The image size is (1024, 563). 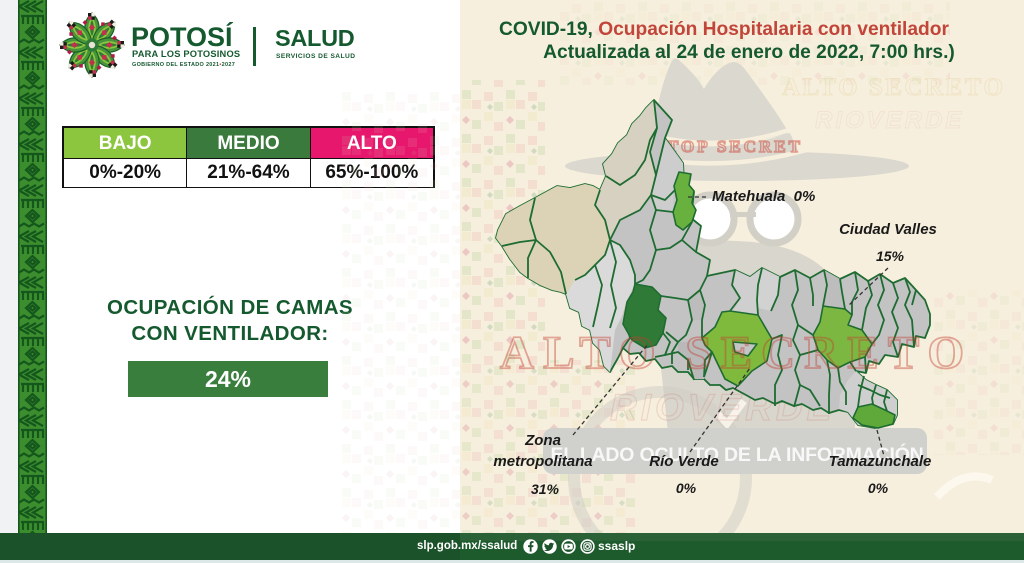 I want to click on svg-text: 15%, so click(x=890, y=256).